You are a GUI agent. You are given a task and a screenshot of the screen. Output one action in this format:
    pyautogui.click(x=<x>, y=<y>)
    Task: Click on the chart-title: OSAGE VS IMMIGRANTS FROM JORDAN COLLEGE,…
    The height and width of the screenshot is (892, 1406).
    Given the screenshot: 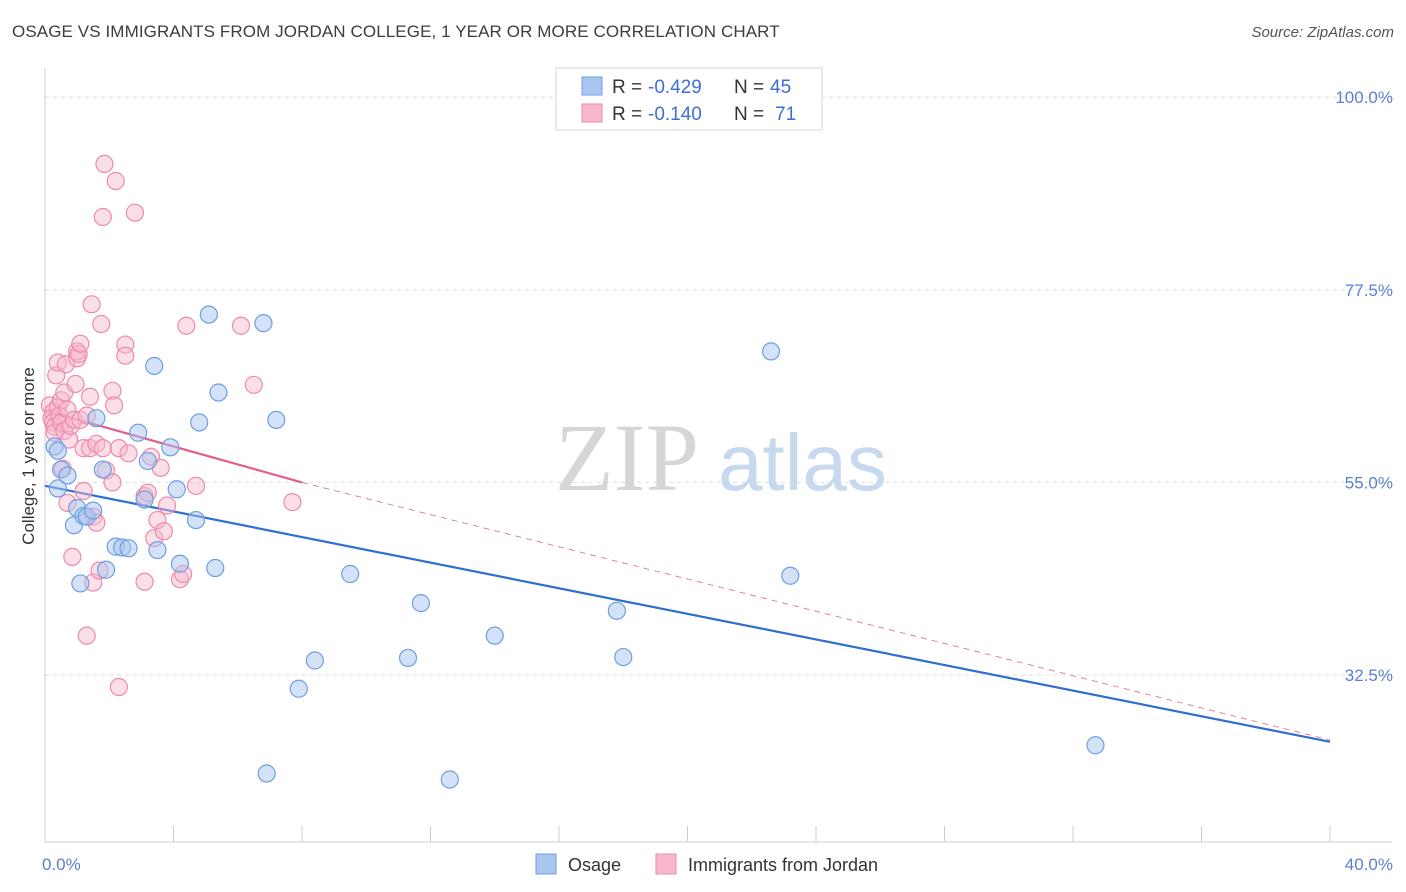 What is the action you would take?
    pyautogui.click(x=396, y=31)
    